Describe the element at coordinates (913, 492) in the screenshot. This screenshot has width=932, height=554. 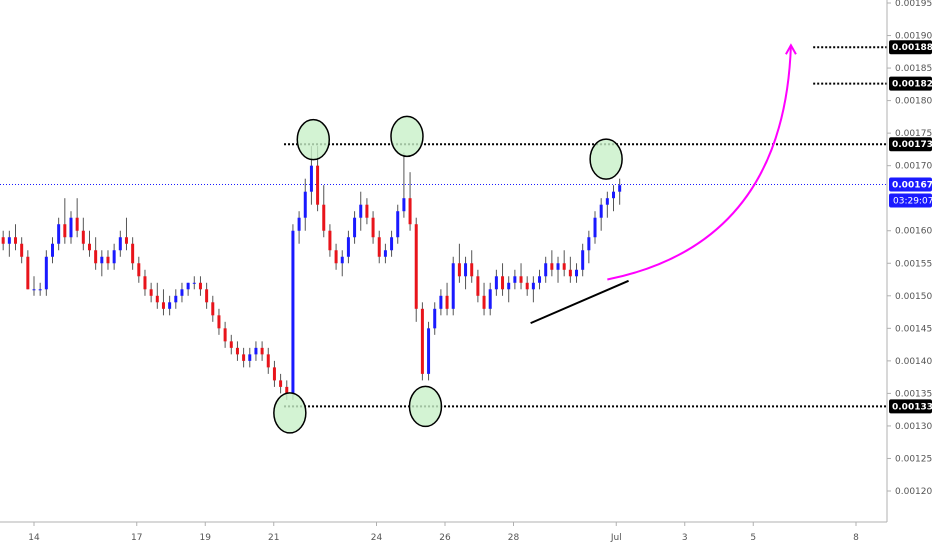
I see `y-tick-label: 0.001200` at that location.